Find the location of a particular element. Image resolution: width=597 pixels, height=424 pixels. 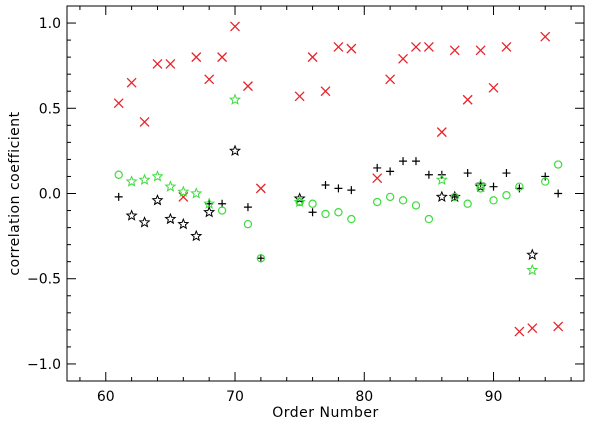

y-axis-title: correlation coefficient is located at coordinates (15, 193).